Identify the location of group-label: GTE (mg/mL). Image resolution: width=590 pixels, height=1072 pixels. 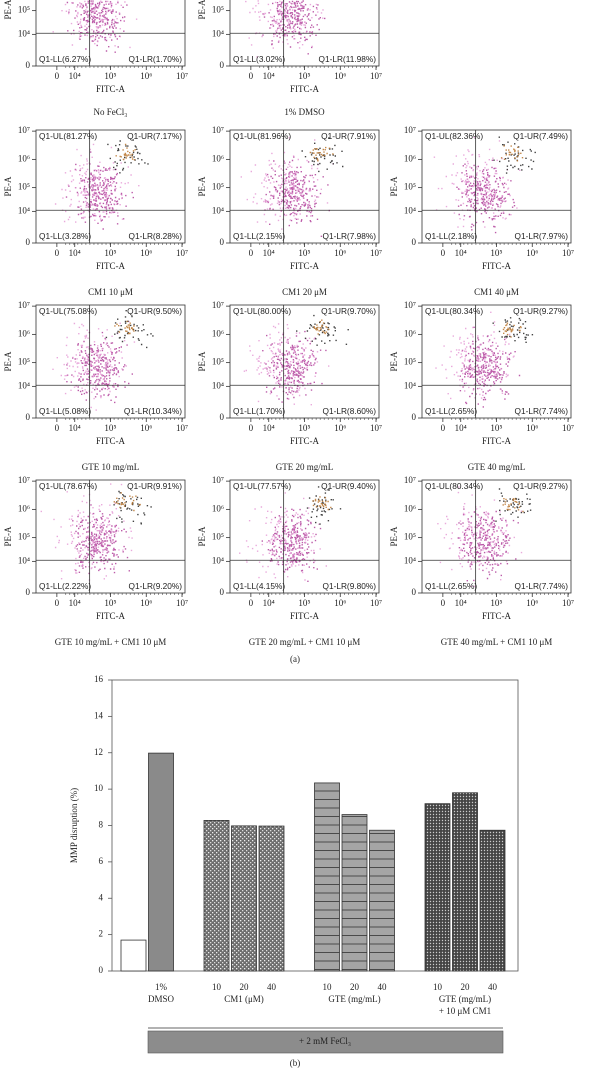
(354, 999).